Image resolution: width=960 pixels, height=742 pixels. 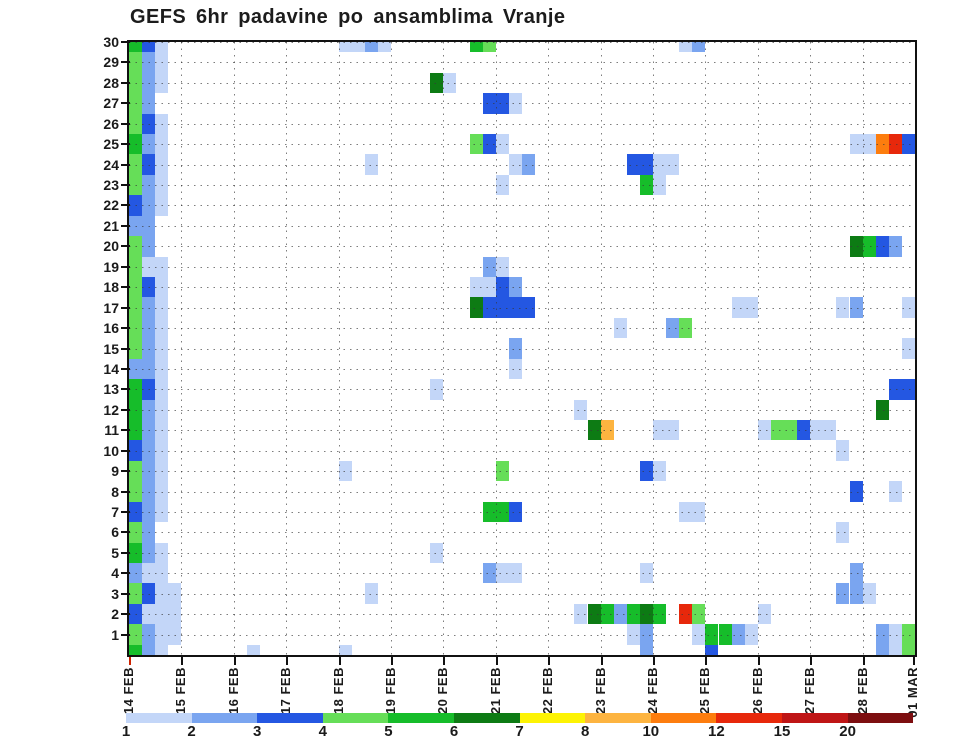 What do you see at coordinates (111, 287) in the screenshot?
I see `y-tick-label: 18` at bounding box center [111, 287].